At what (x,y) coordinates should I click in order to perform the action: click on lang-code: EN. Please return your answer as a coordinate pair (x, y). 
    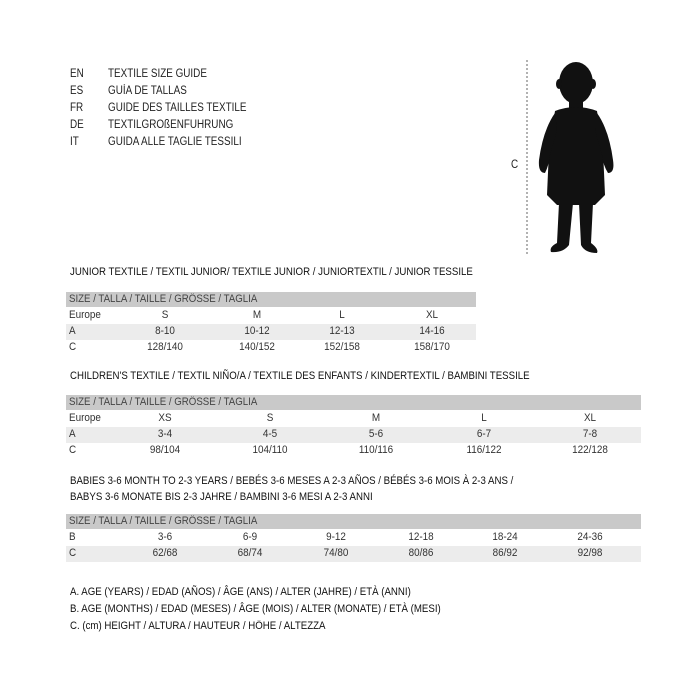
    Looking at the image, I should click on (77, 74).